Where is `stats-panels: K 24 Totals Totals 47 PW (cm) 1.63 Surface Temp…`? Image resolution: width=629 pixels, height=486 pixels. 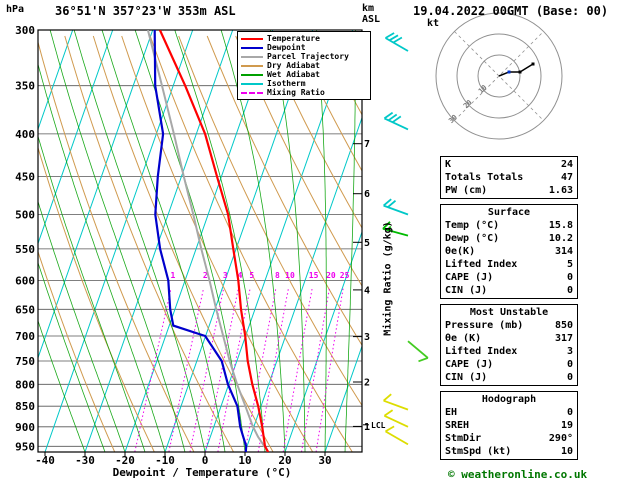 stats-panels: K 24 Totals Totals 47 PW (cm) 1.63 Surface Temp… is located at coordinates (509, 310).